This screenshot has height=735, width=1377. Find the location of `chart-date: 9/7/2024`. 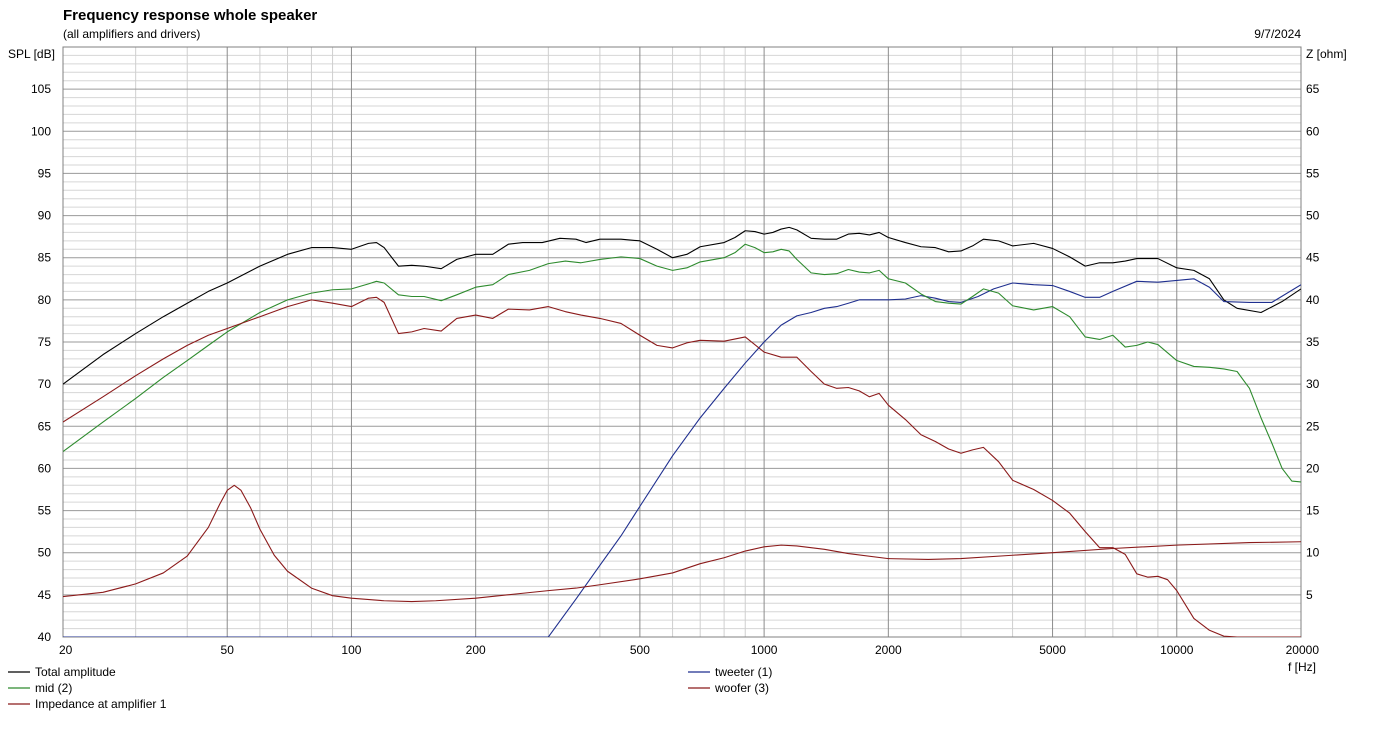

chart-date: 9/7/2024 is located at coordinates (1277, 34).